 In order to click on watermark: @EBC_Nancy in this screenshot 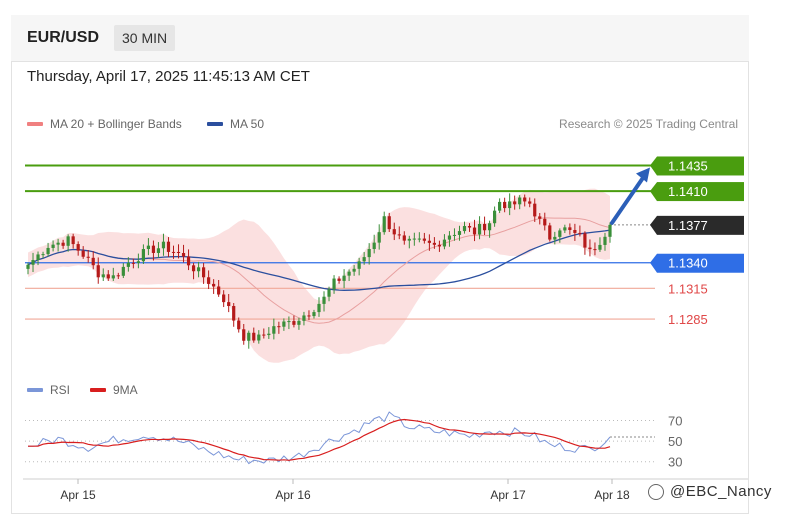, I will do `click(710, 491)`.